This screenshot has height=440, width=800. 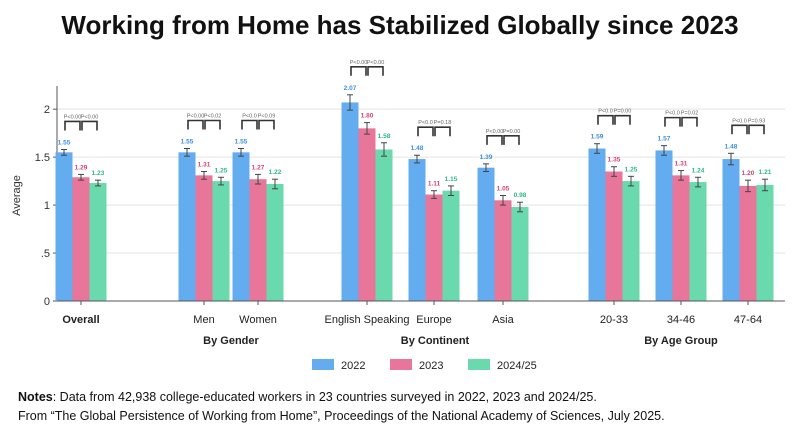 I want to click on data-label: 1.21, so click(x=765, y=172).